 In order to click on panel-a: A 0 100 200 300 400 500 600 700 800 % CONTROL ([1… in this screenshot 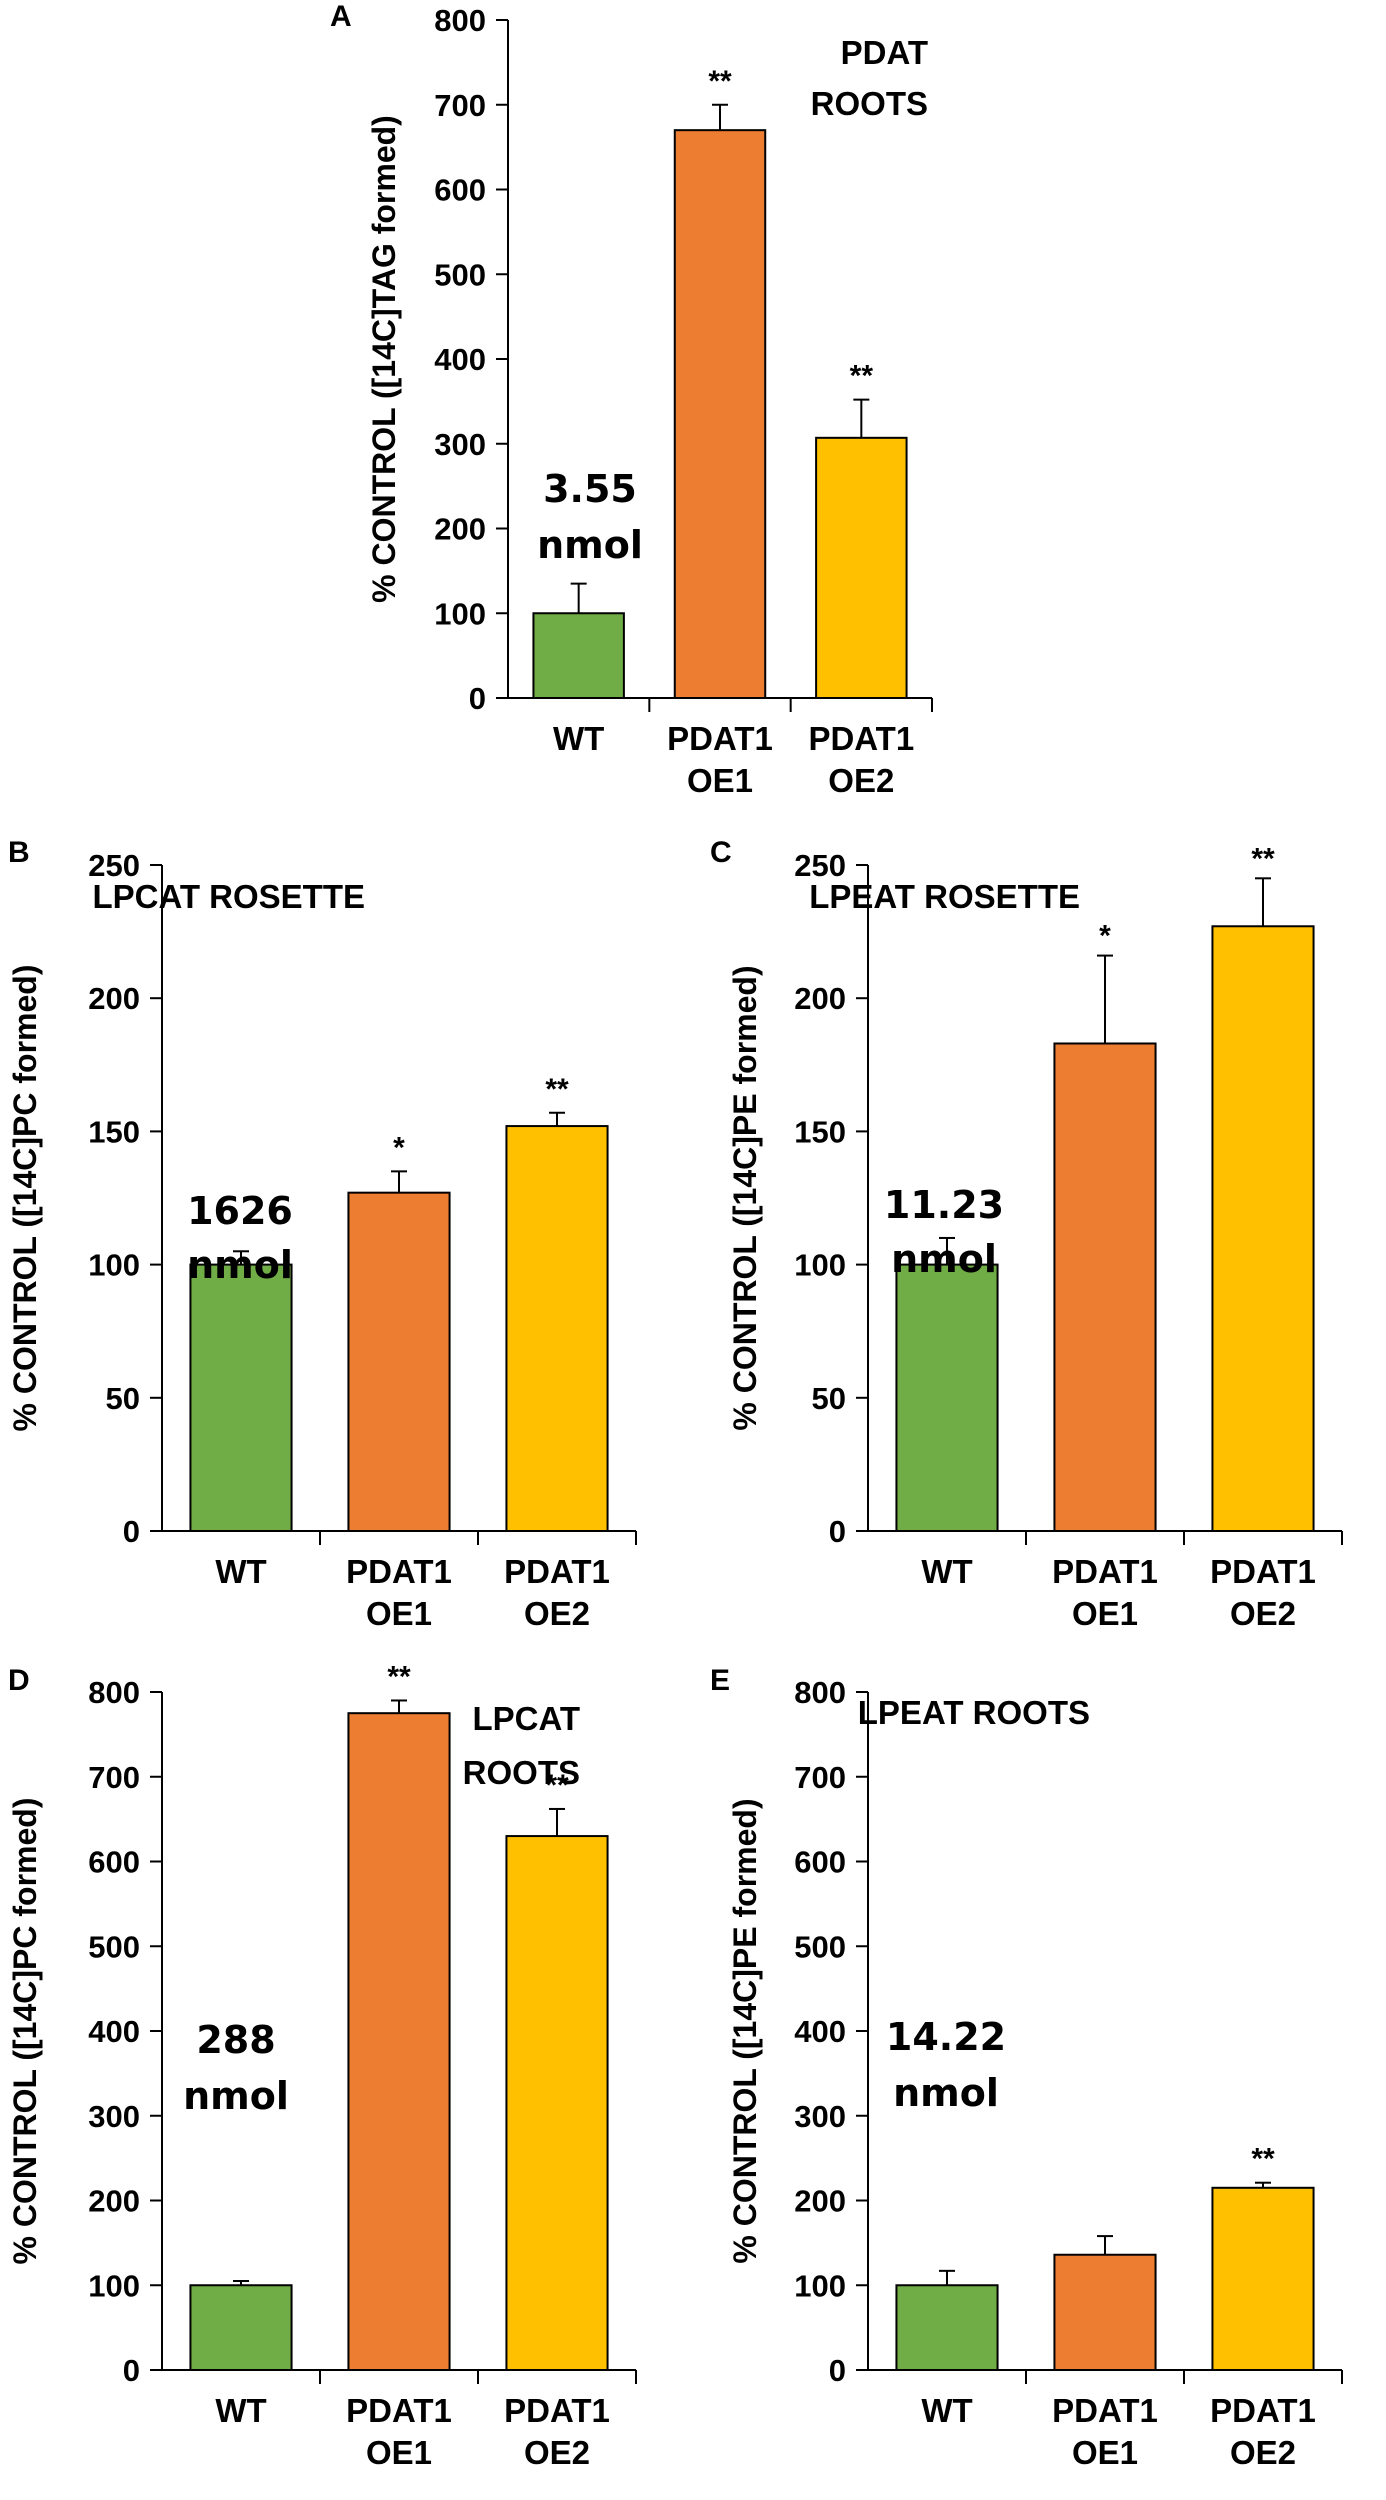, I will do `click(631, 399)`.